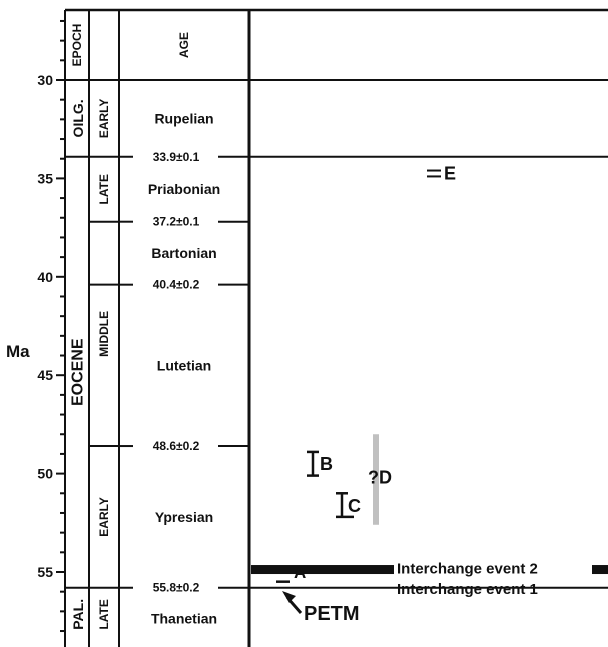 This screenshot has width=608, height=647. Describe the element at coordinates (600, 570) in the screenshot. I see `interchange-2-bar-right` at that location.